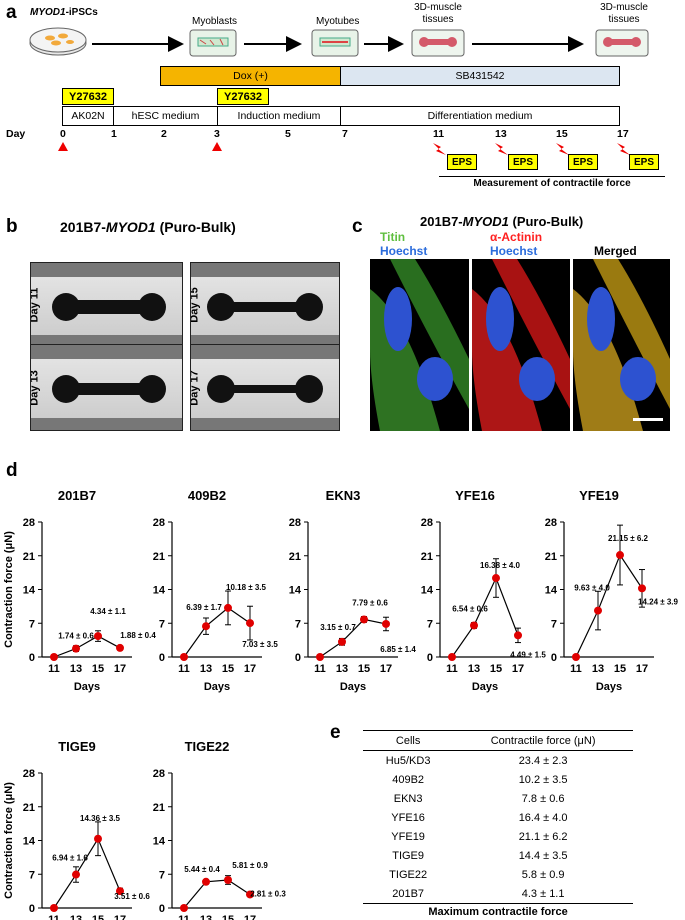  Describe the element at coordinates (260, 644) in the screenshot. I see `data-label: 7.03 ± 3.5` at that location.